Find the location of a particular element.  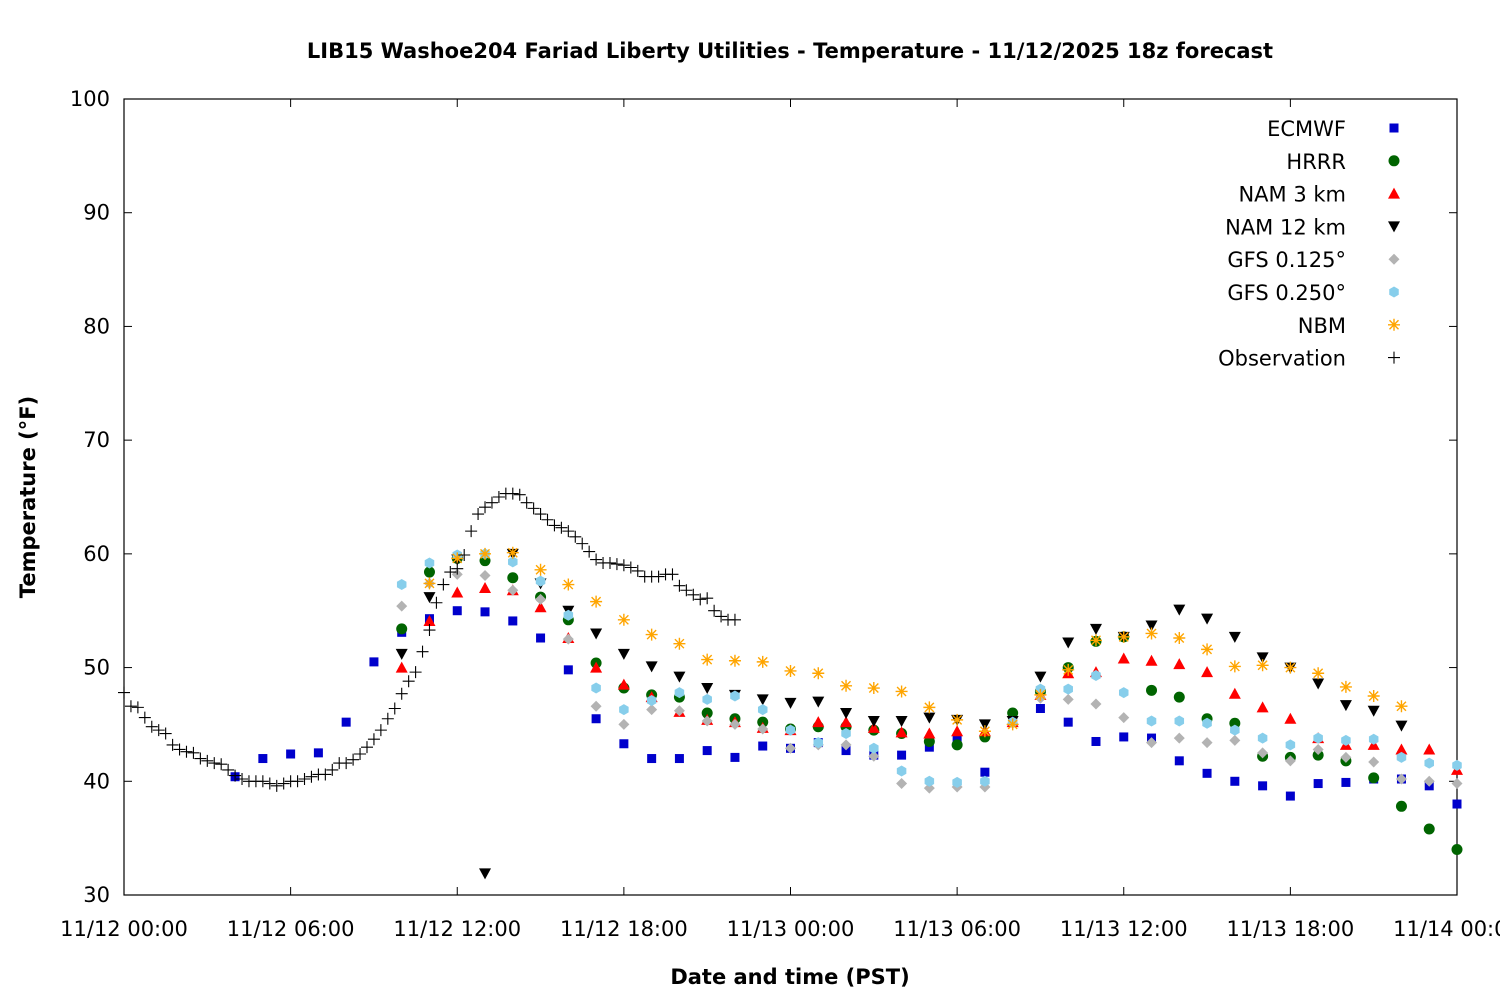

y-axis-label: Temperature (°F) is located at coordinates (28, 497).